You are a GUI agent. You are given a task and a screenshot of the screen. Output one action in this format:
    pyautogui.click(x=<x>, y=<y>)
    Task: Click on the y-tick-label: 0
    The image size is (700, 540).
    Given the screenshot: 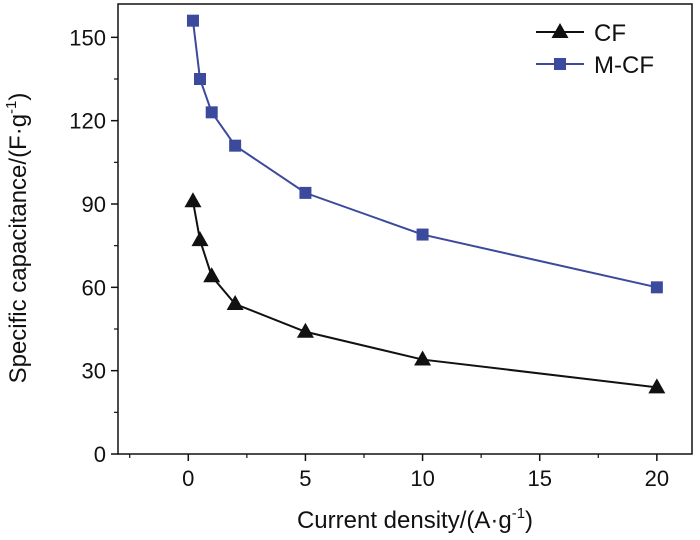 What is the action you would take?
    pyautogui.click(x=100, y=454)
    